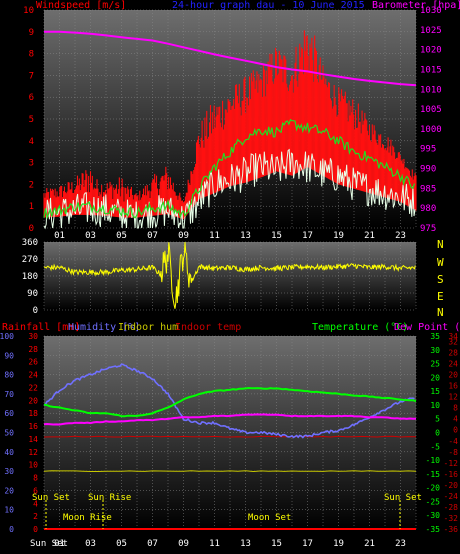 Image resolution: width=460 pixels, height=554 pixels. I want to click on wind-y-tick: 0, so click(31, 229).